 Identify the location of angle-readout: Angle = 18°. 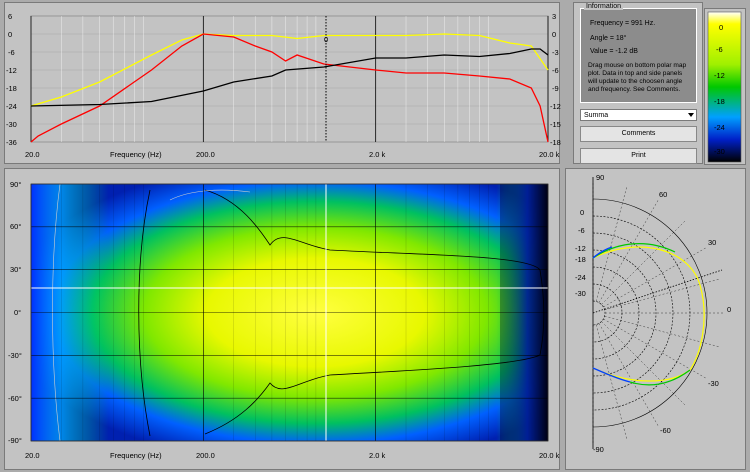
(608, 38).